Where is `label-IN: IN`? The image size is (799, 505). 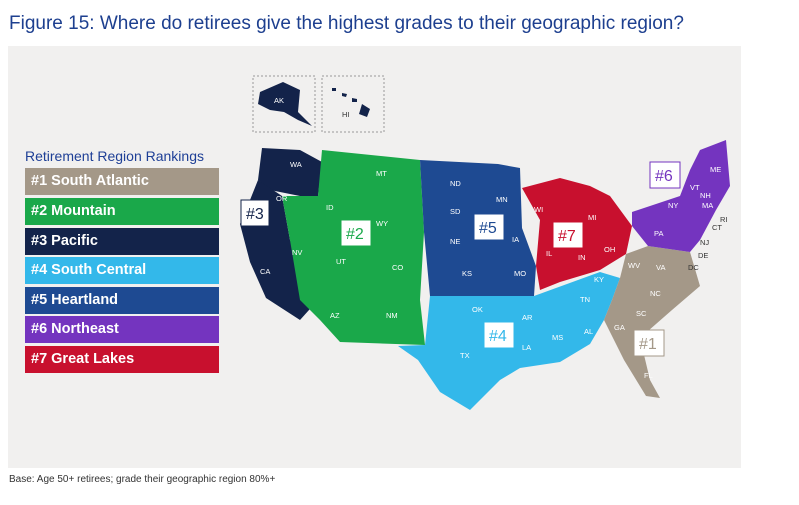 label-IN: IN is located at coordinates (582, 257).